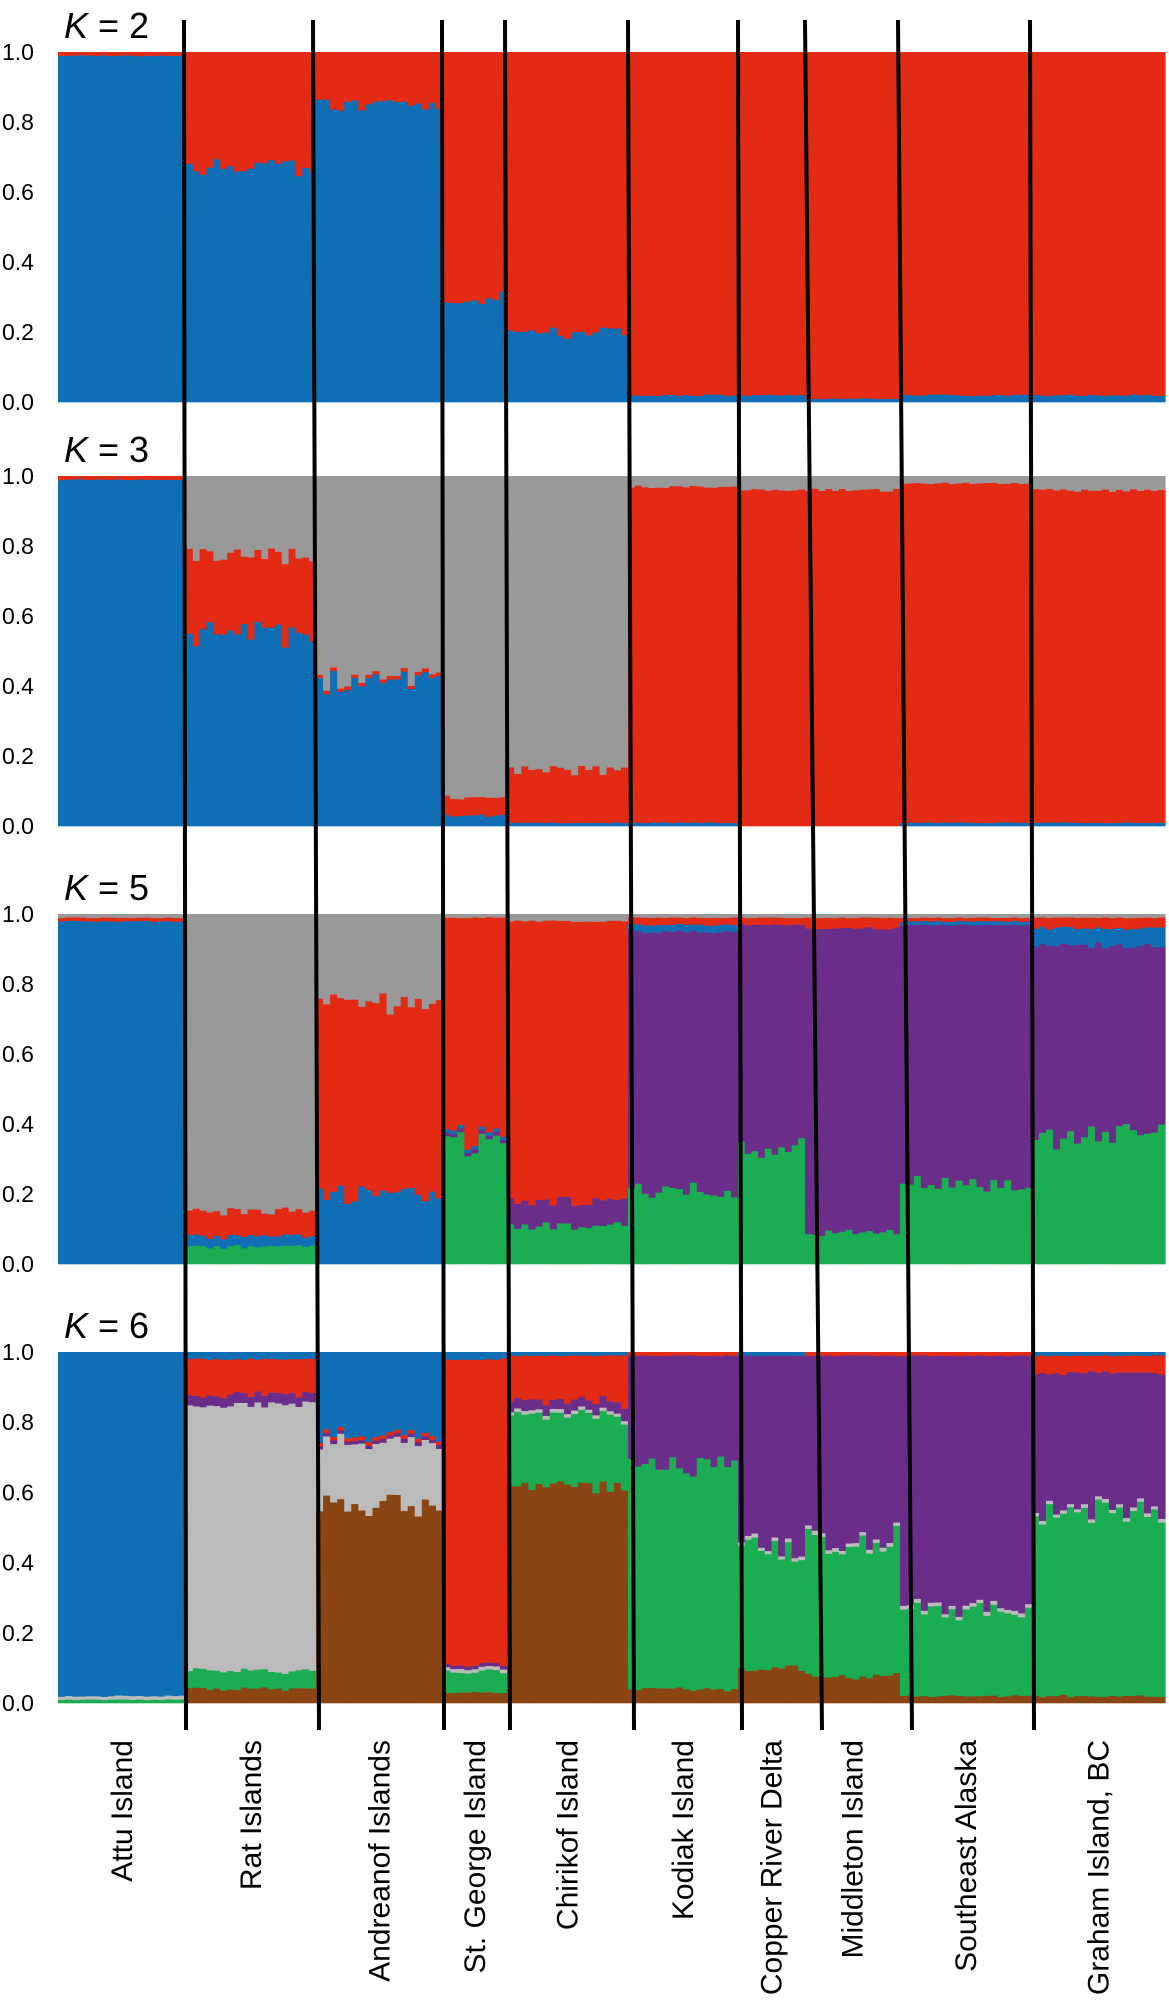 Image resolution: width=1169 pixels, height=2016 pixels. I want to click on population-label: Andreanof Islands, so click(380, 1861).